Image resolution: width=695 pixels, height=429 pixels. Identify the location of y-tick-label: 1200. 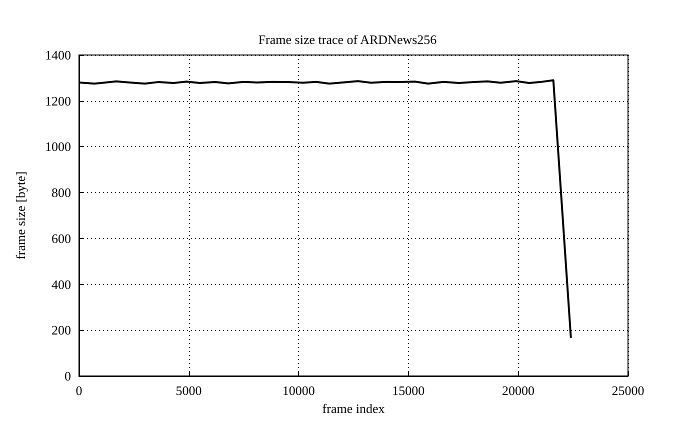
(58, 100).